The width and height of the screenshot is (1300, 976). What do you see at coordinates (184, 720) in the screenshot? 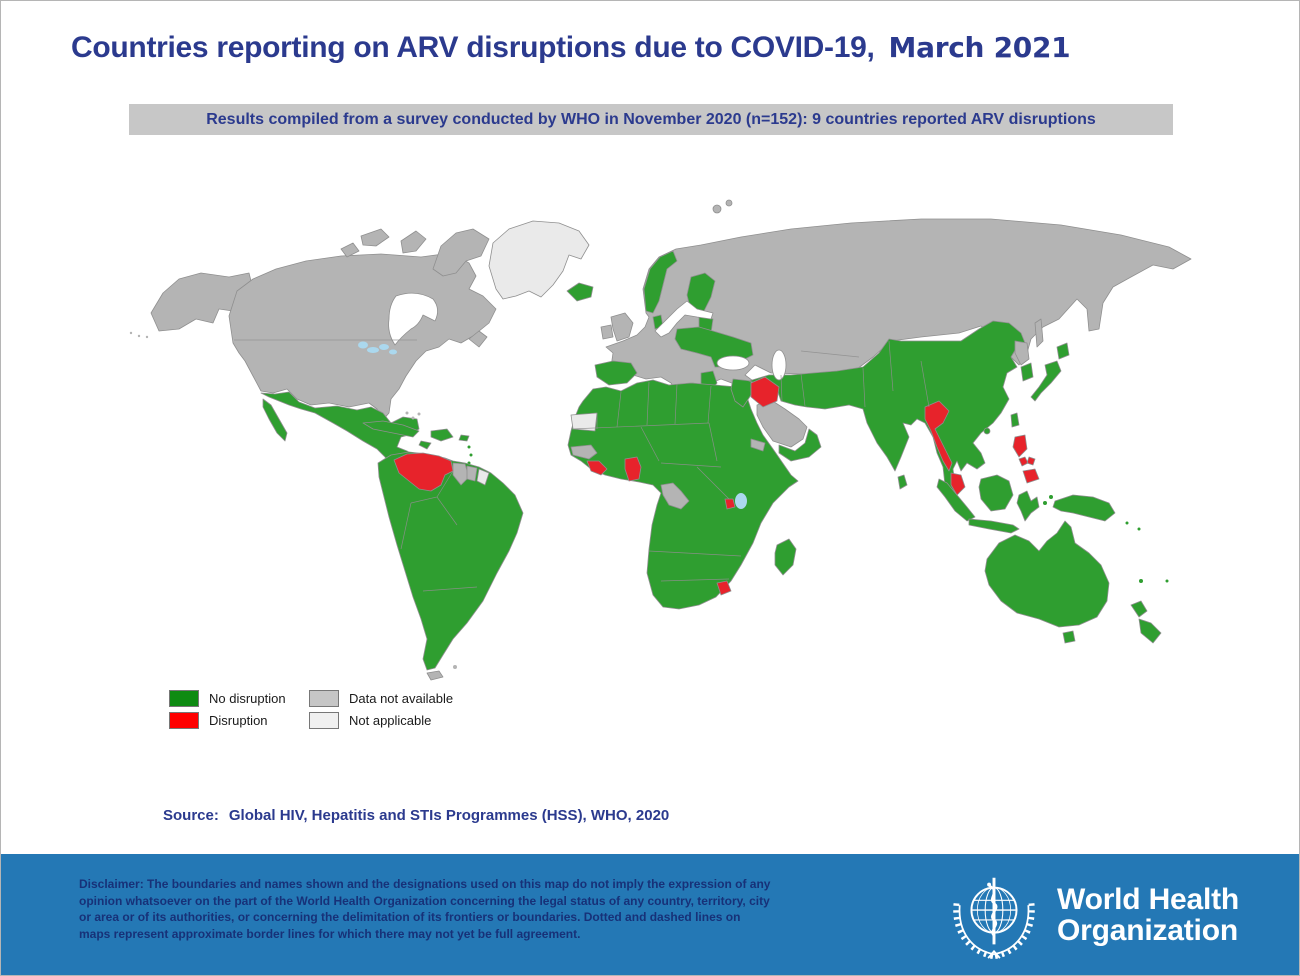
I see `legend-swatch-disruption` at bounding box center [184, 720].